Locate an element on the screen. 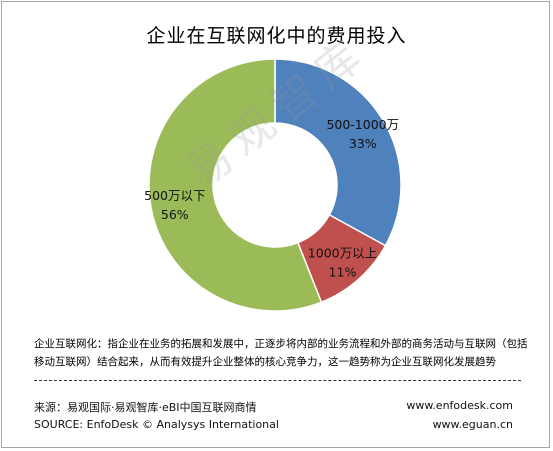 This screenshot has height=451, width=553. slice-percent-1000-plus: 11% is located at coordinates (343, 272).